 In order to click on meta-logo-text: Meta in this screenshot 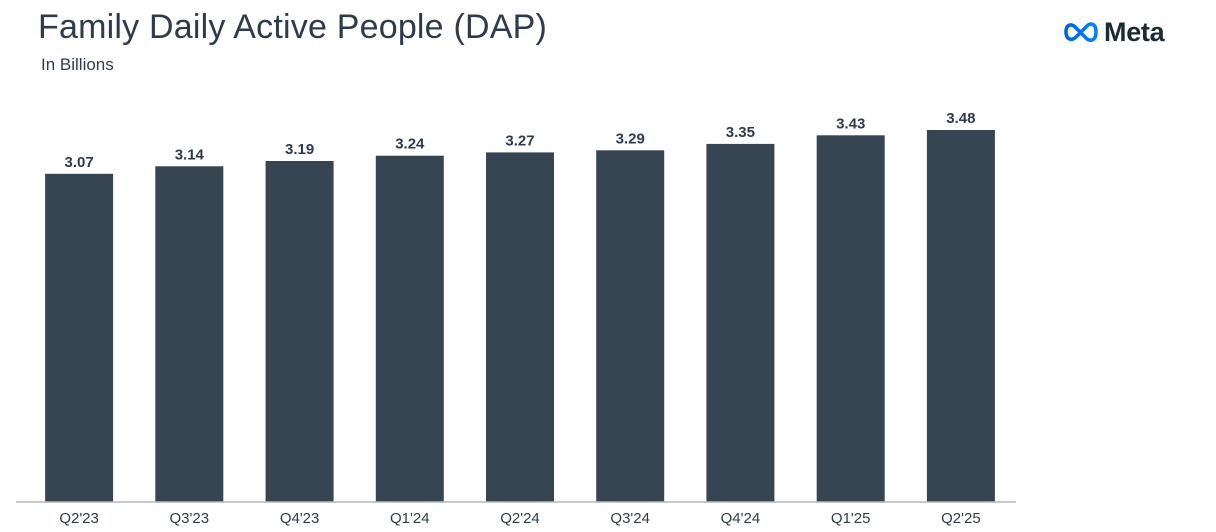, I will do `click(1134, 31)`.